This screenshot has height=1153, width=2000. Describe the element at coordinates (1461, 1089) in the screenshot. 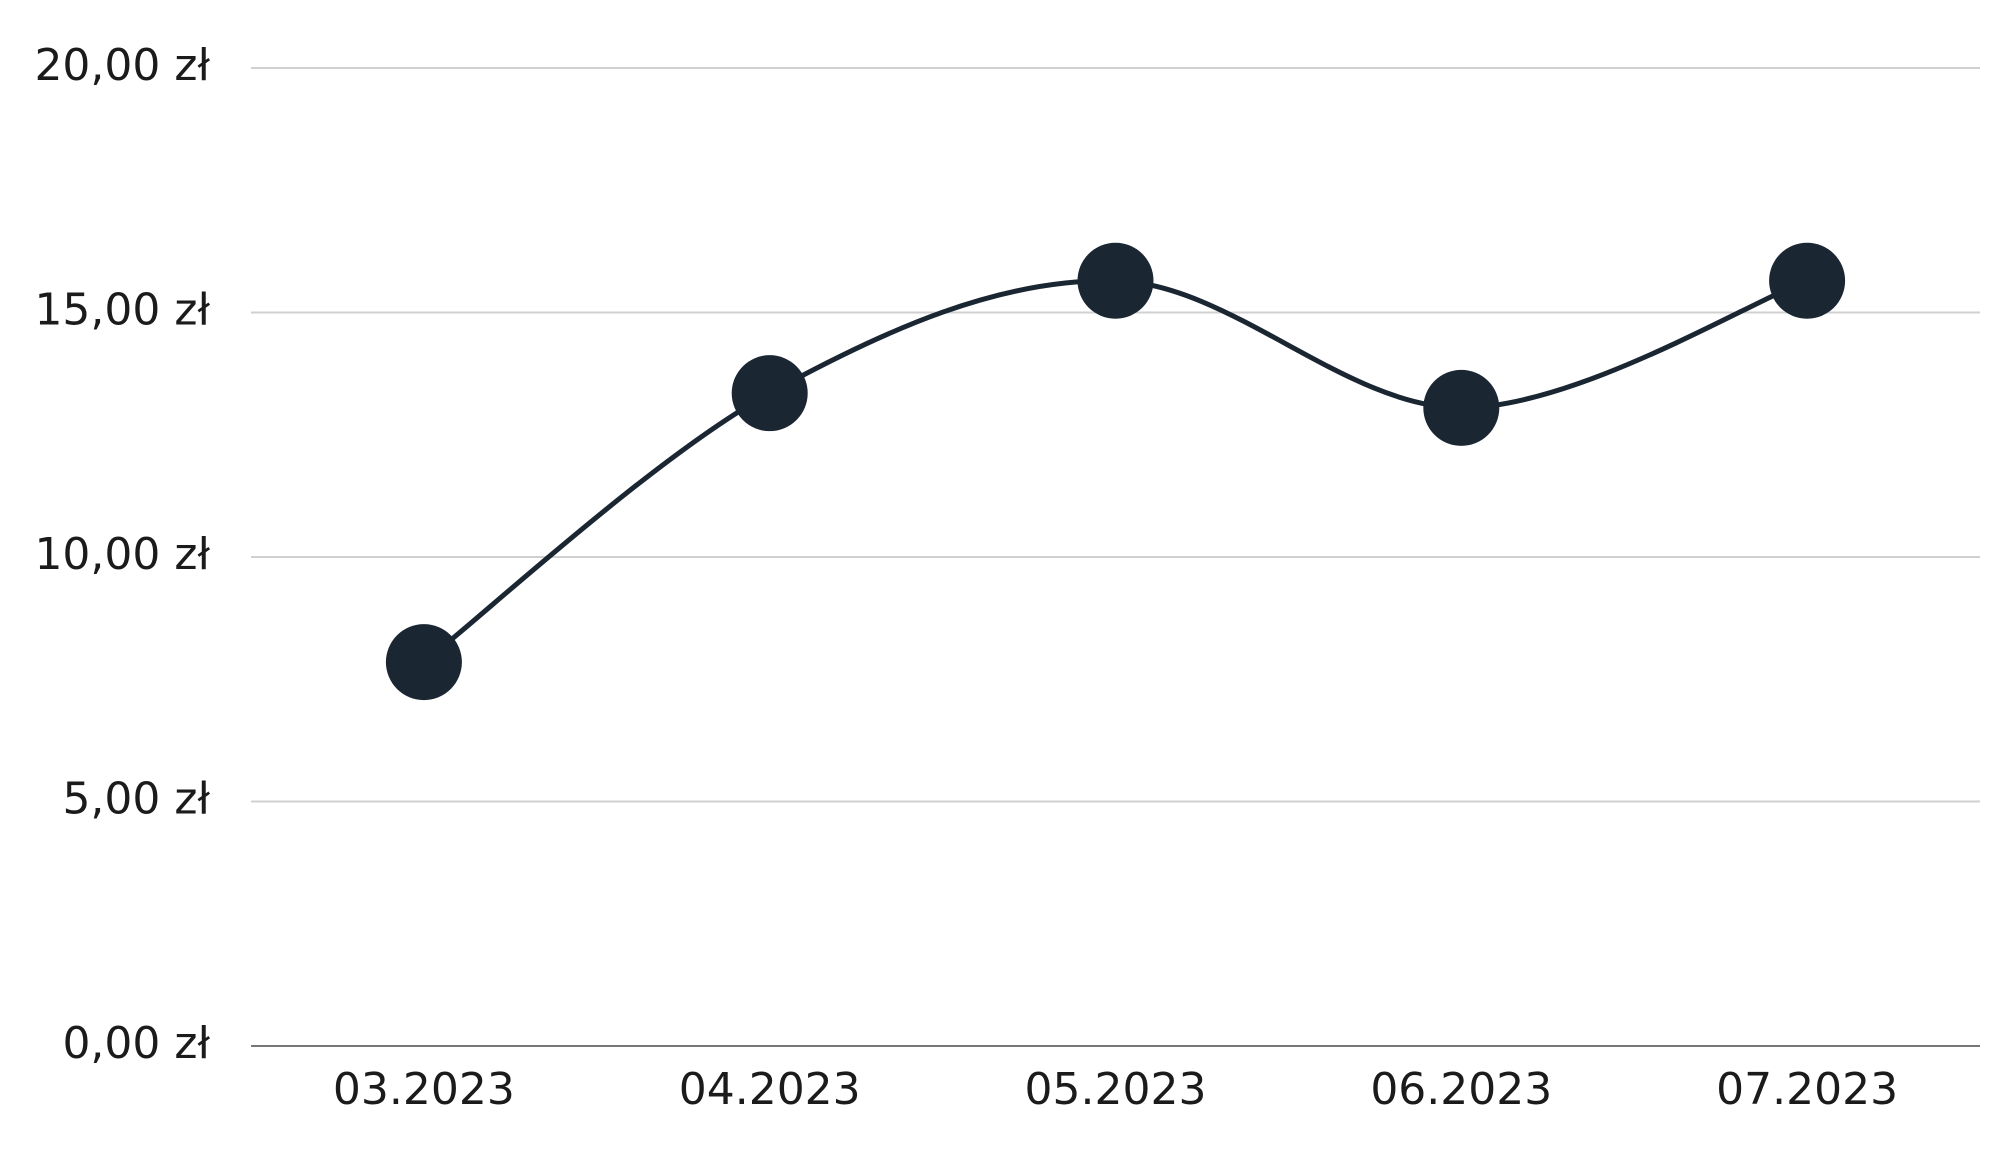

I see `x-tick-label: 06.2023` at that location.